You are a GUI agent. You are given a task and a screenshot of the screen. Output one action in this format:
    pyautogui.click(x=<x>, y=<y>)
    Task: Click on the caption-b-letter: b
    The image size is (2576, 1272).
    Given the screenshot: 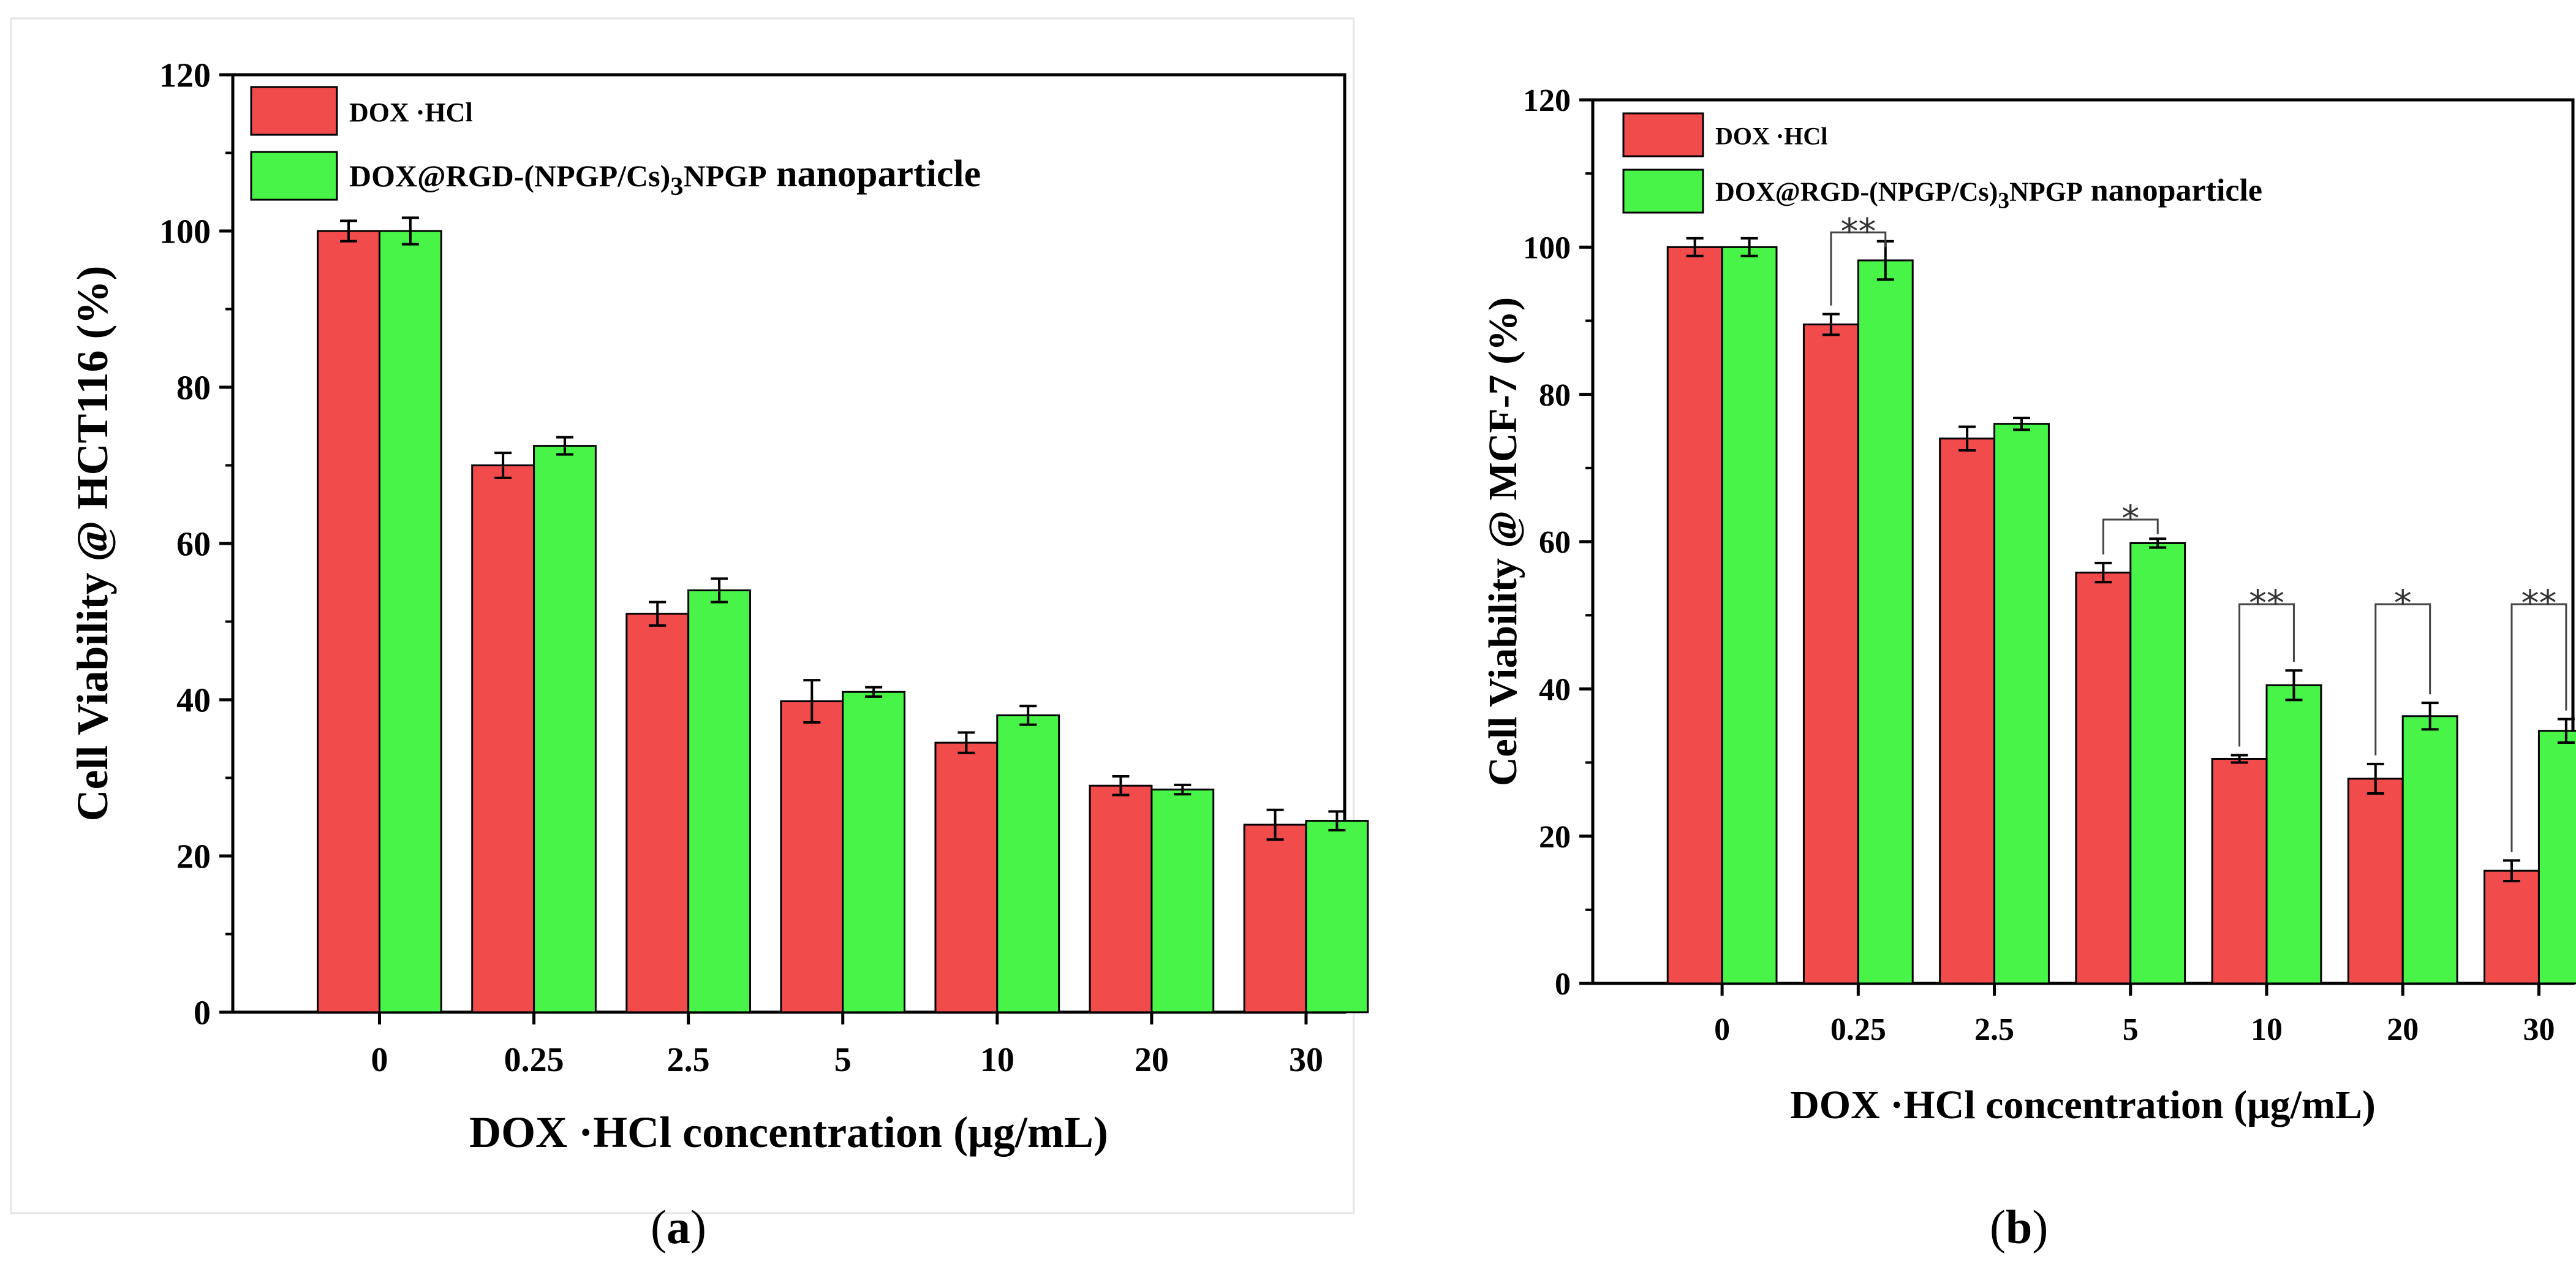 What is the action you would take?
    pyautogui.click(x=2019, y=1227)
    